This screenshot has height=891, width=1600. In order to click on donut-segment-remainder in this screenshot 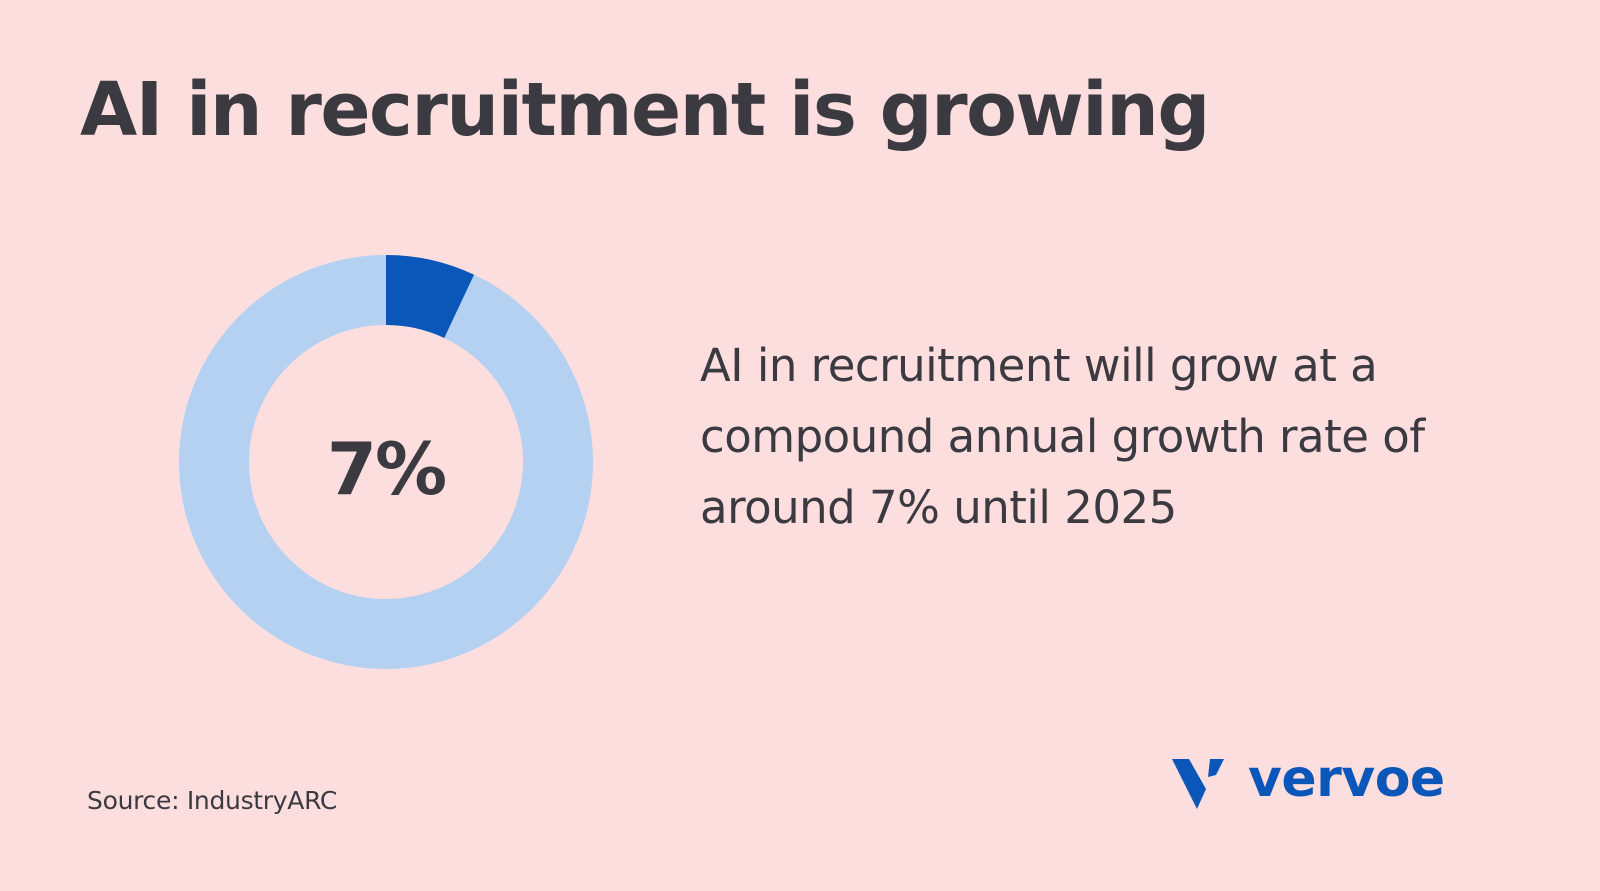, I will do `click(386, 462)`.